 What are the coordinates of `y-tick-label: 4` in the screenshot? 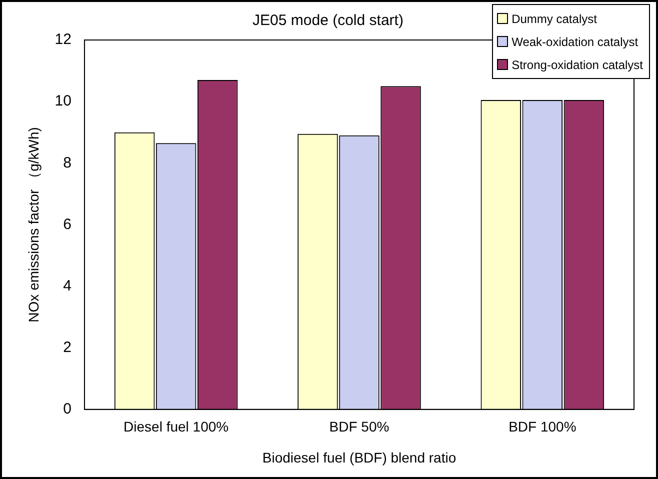 It's located at (67, 285).